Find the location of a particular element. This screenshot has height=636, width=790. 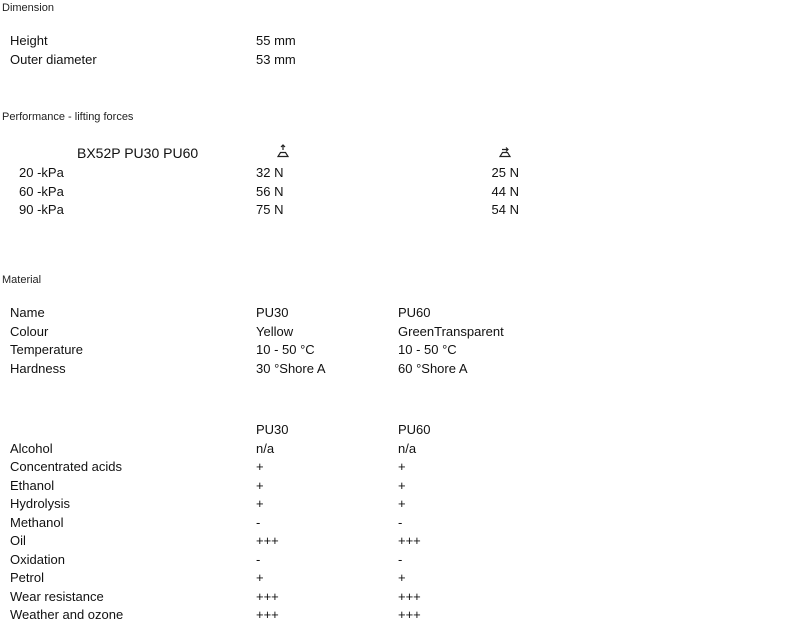

model-label: BX52P PU30 PU60 is located at coordinates (138, 153).